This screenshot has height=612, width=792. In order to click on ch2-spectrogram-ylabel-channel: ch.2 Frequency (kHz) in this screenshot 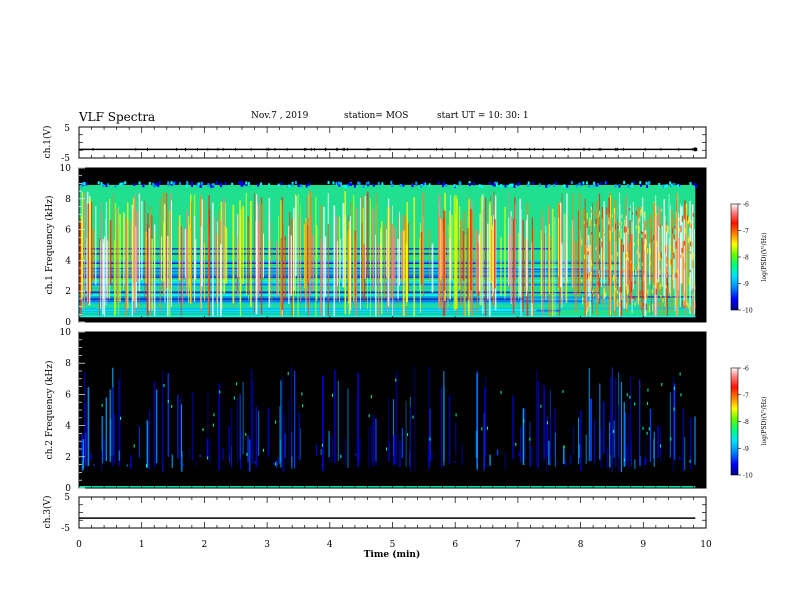, I will do `click(49, 410)`.